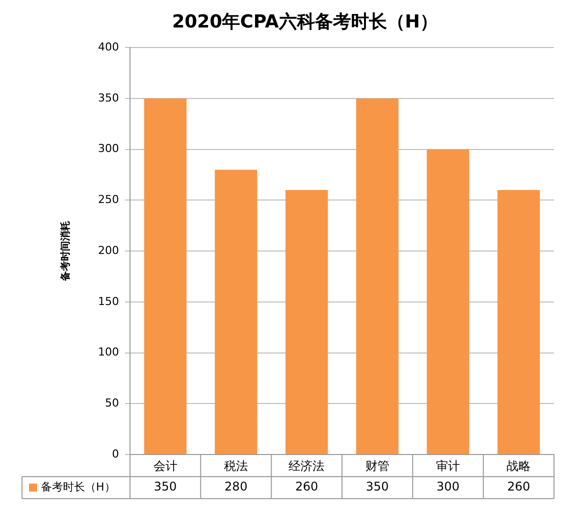 The width and height of the screenshot is (570, 507). I want to click on y-tick-label: 50, so click(111, 403).